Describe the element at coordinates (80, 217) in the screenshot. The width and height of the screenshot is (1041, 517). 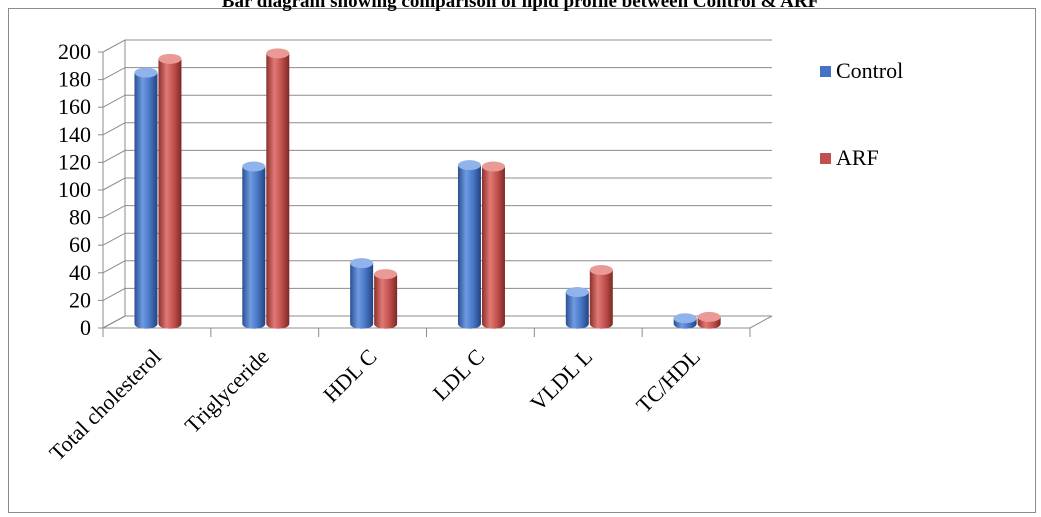
I see `y-tick-label: 80` at that location.